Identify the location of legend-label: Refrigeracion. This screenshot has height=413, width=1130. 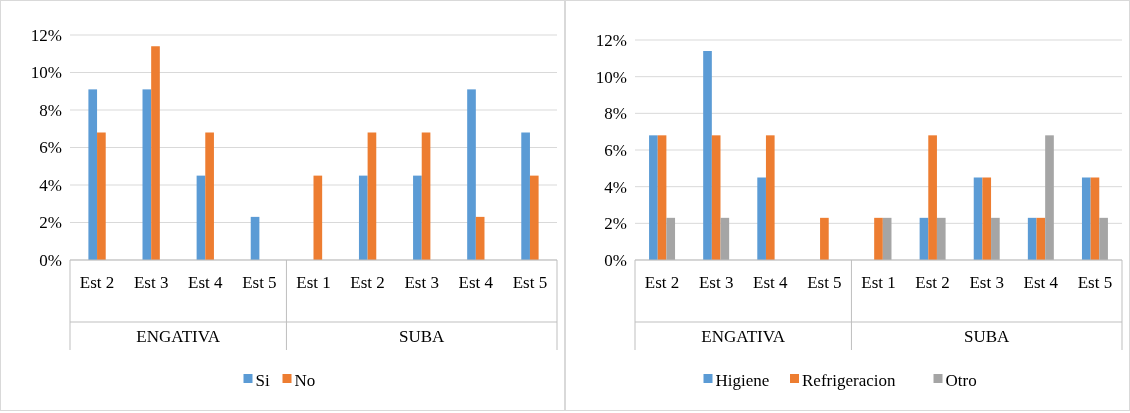
(849, 380).